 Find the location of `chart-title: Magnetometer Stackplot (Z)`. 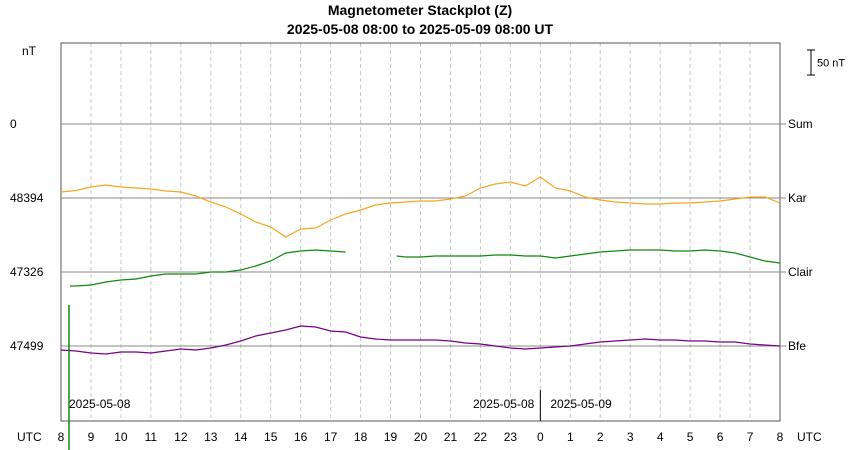

chart-title: Magnetometer Stackplot (Z) is located at coordinates (420, 10).